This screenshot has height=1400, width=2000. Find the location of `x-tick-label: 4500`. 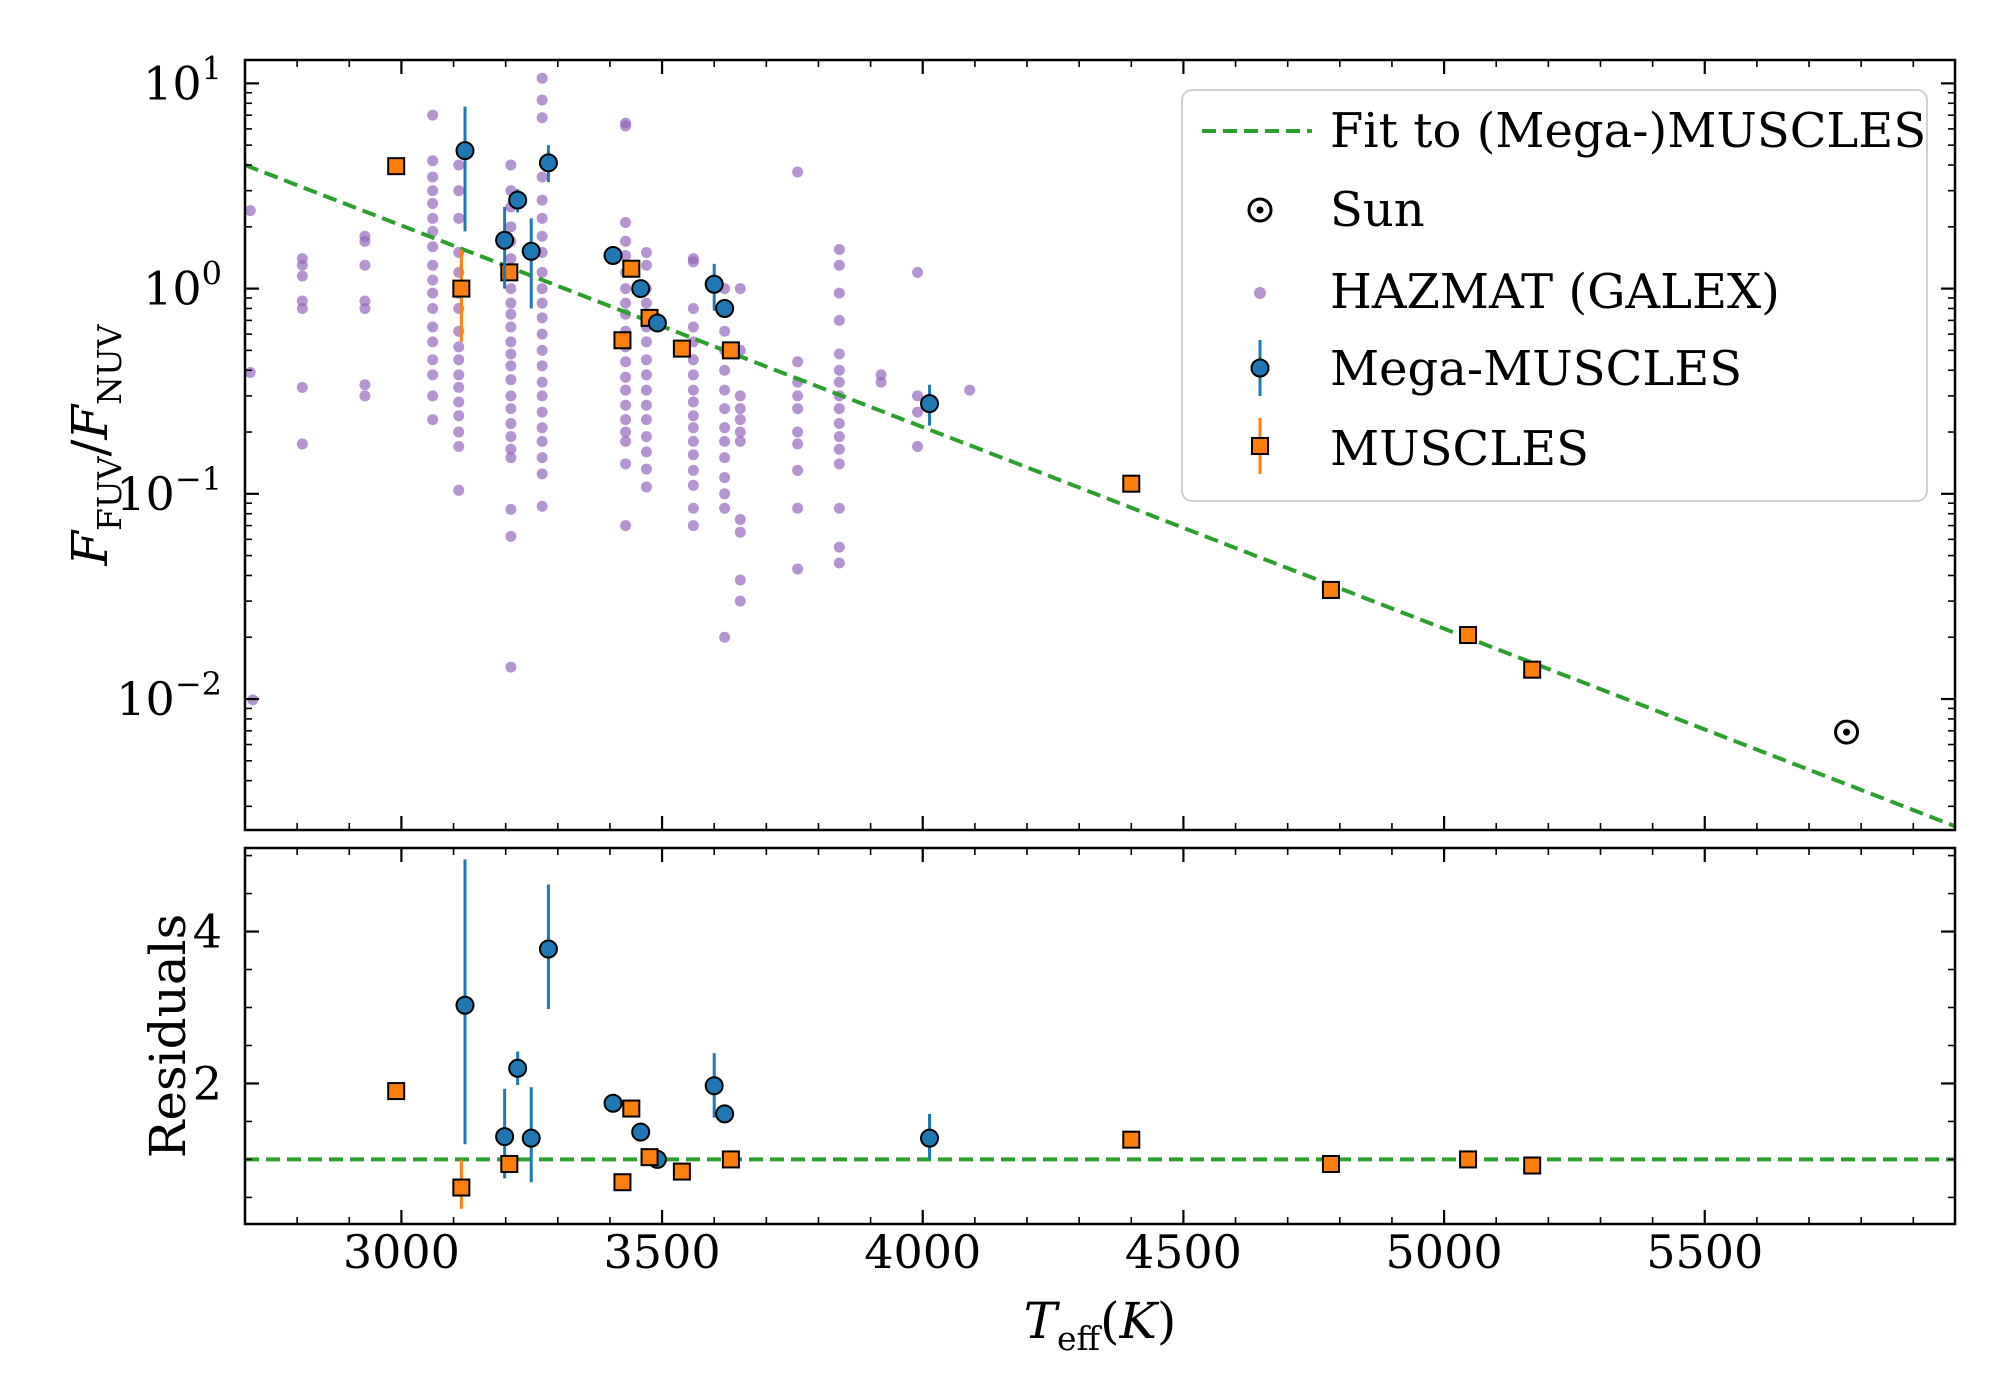

x-tick-label: 4500 is located at coordinates (1183, 1252).